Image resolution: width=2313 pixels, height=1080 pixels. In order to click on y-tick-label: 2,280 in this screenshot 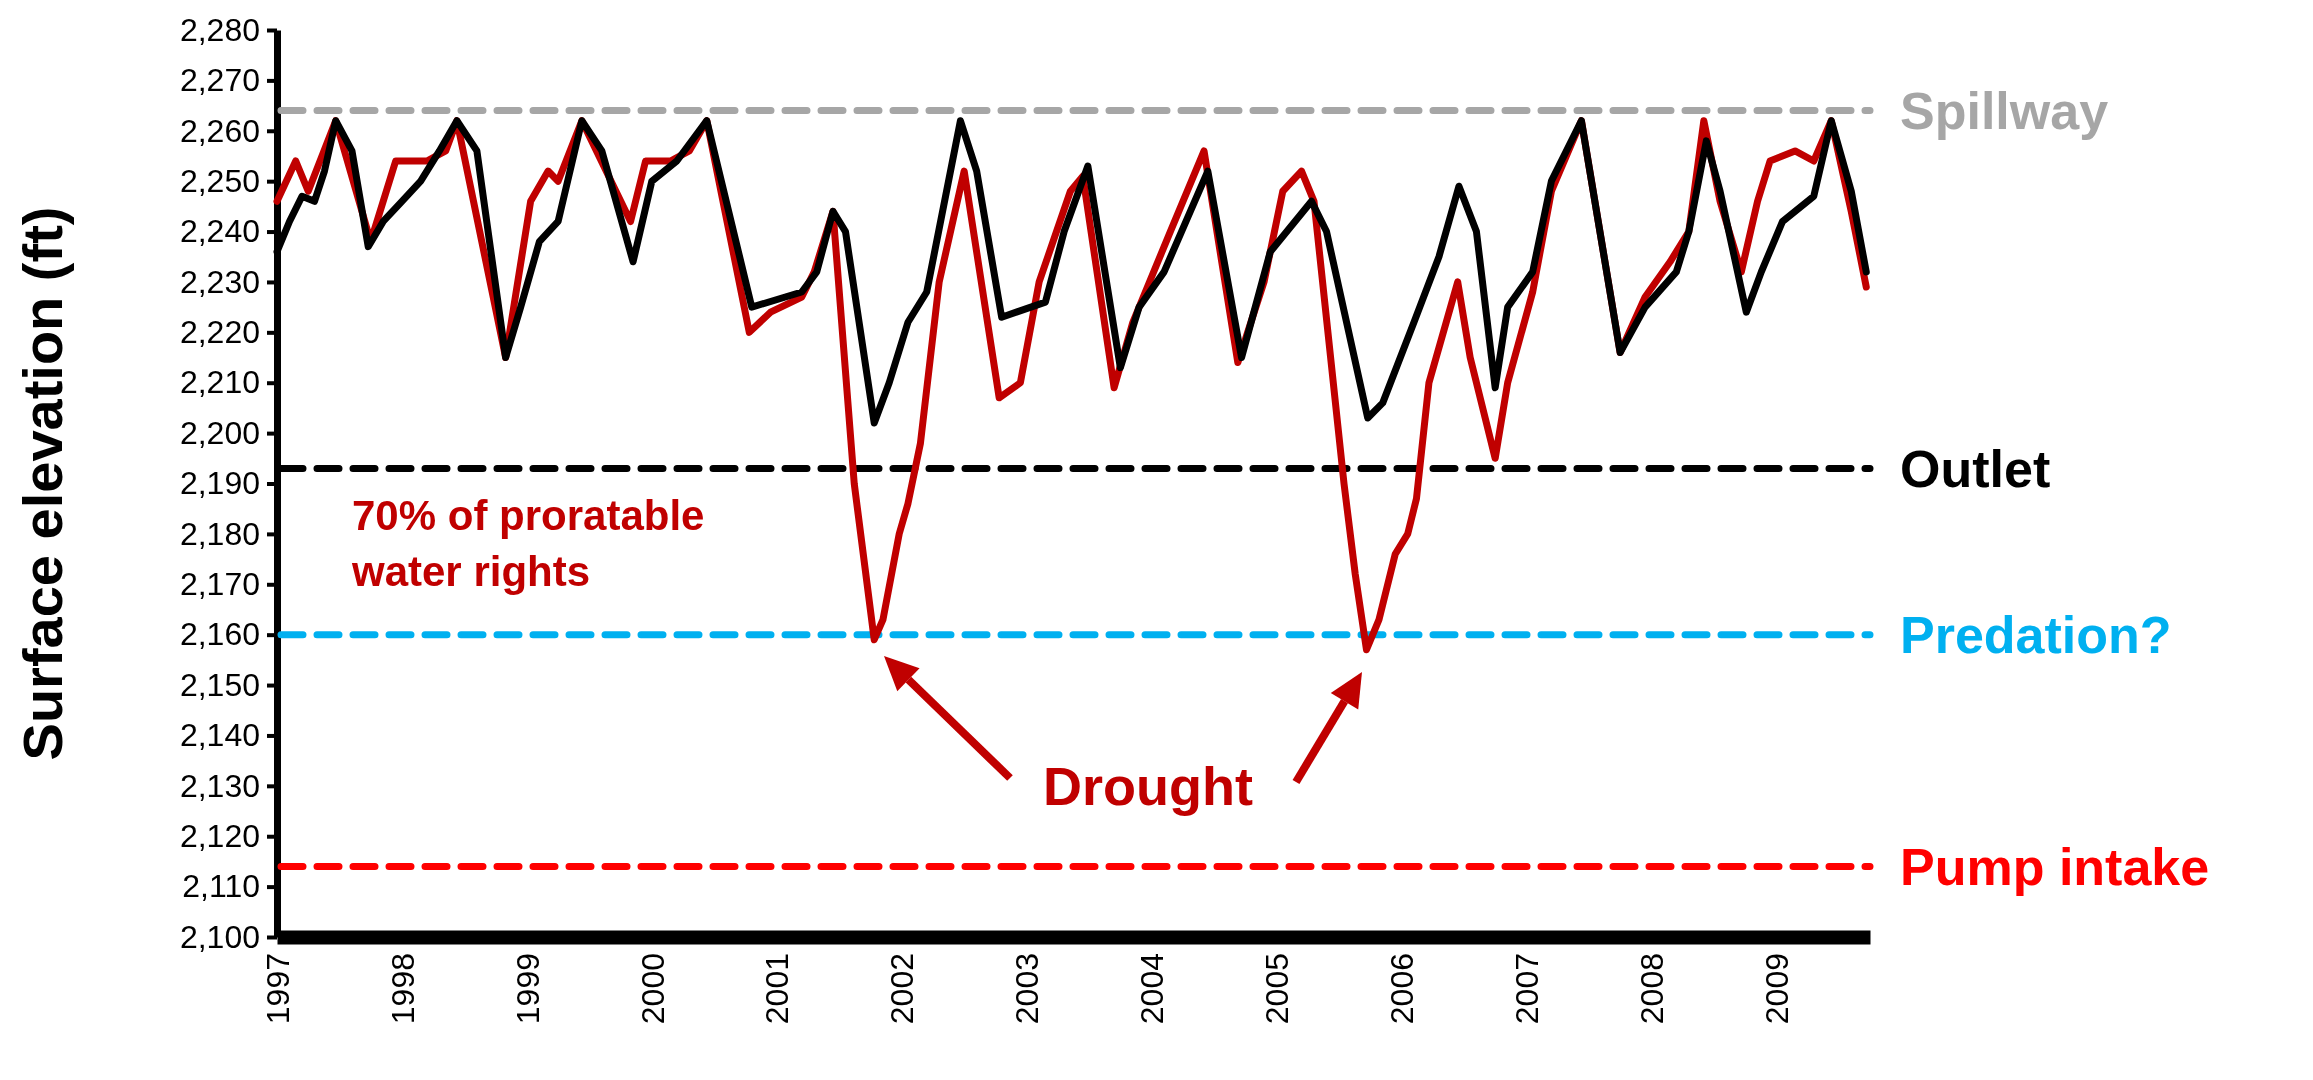, I will do `click(219, 29)`.